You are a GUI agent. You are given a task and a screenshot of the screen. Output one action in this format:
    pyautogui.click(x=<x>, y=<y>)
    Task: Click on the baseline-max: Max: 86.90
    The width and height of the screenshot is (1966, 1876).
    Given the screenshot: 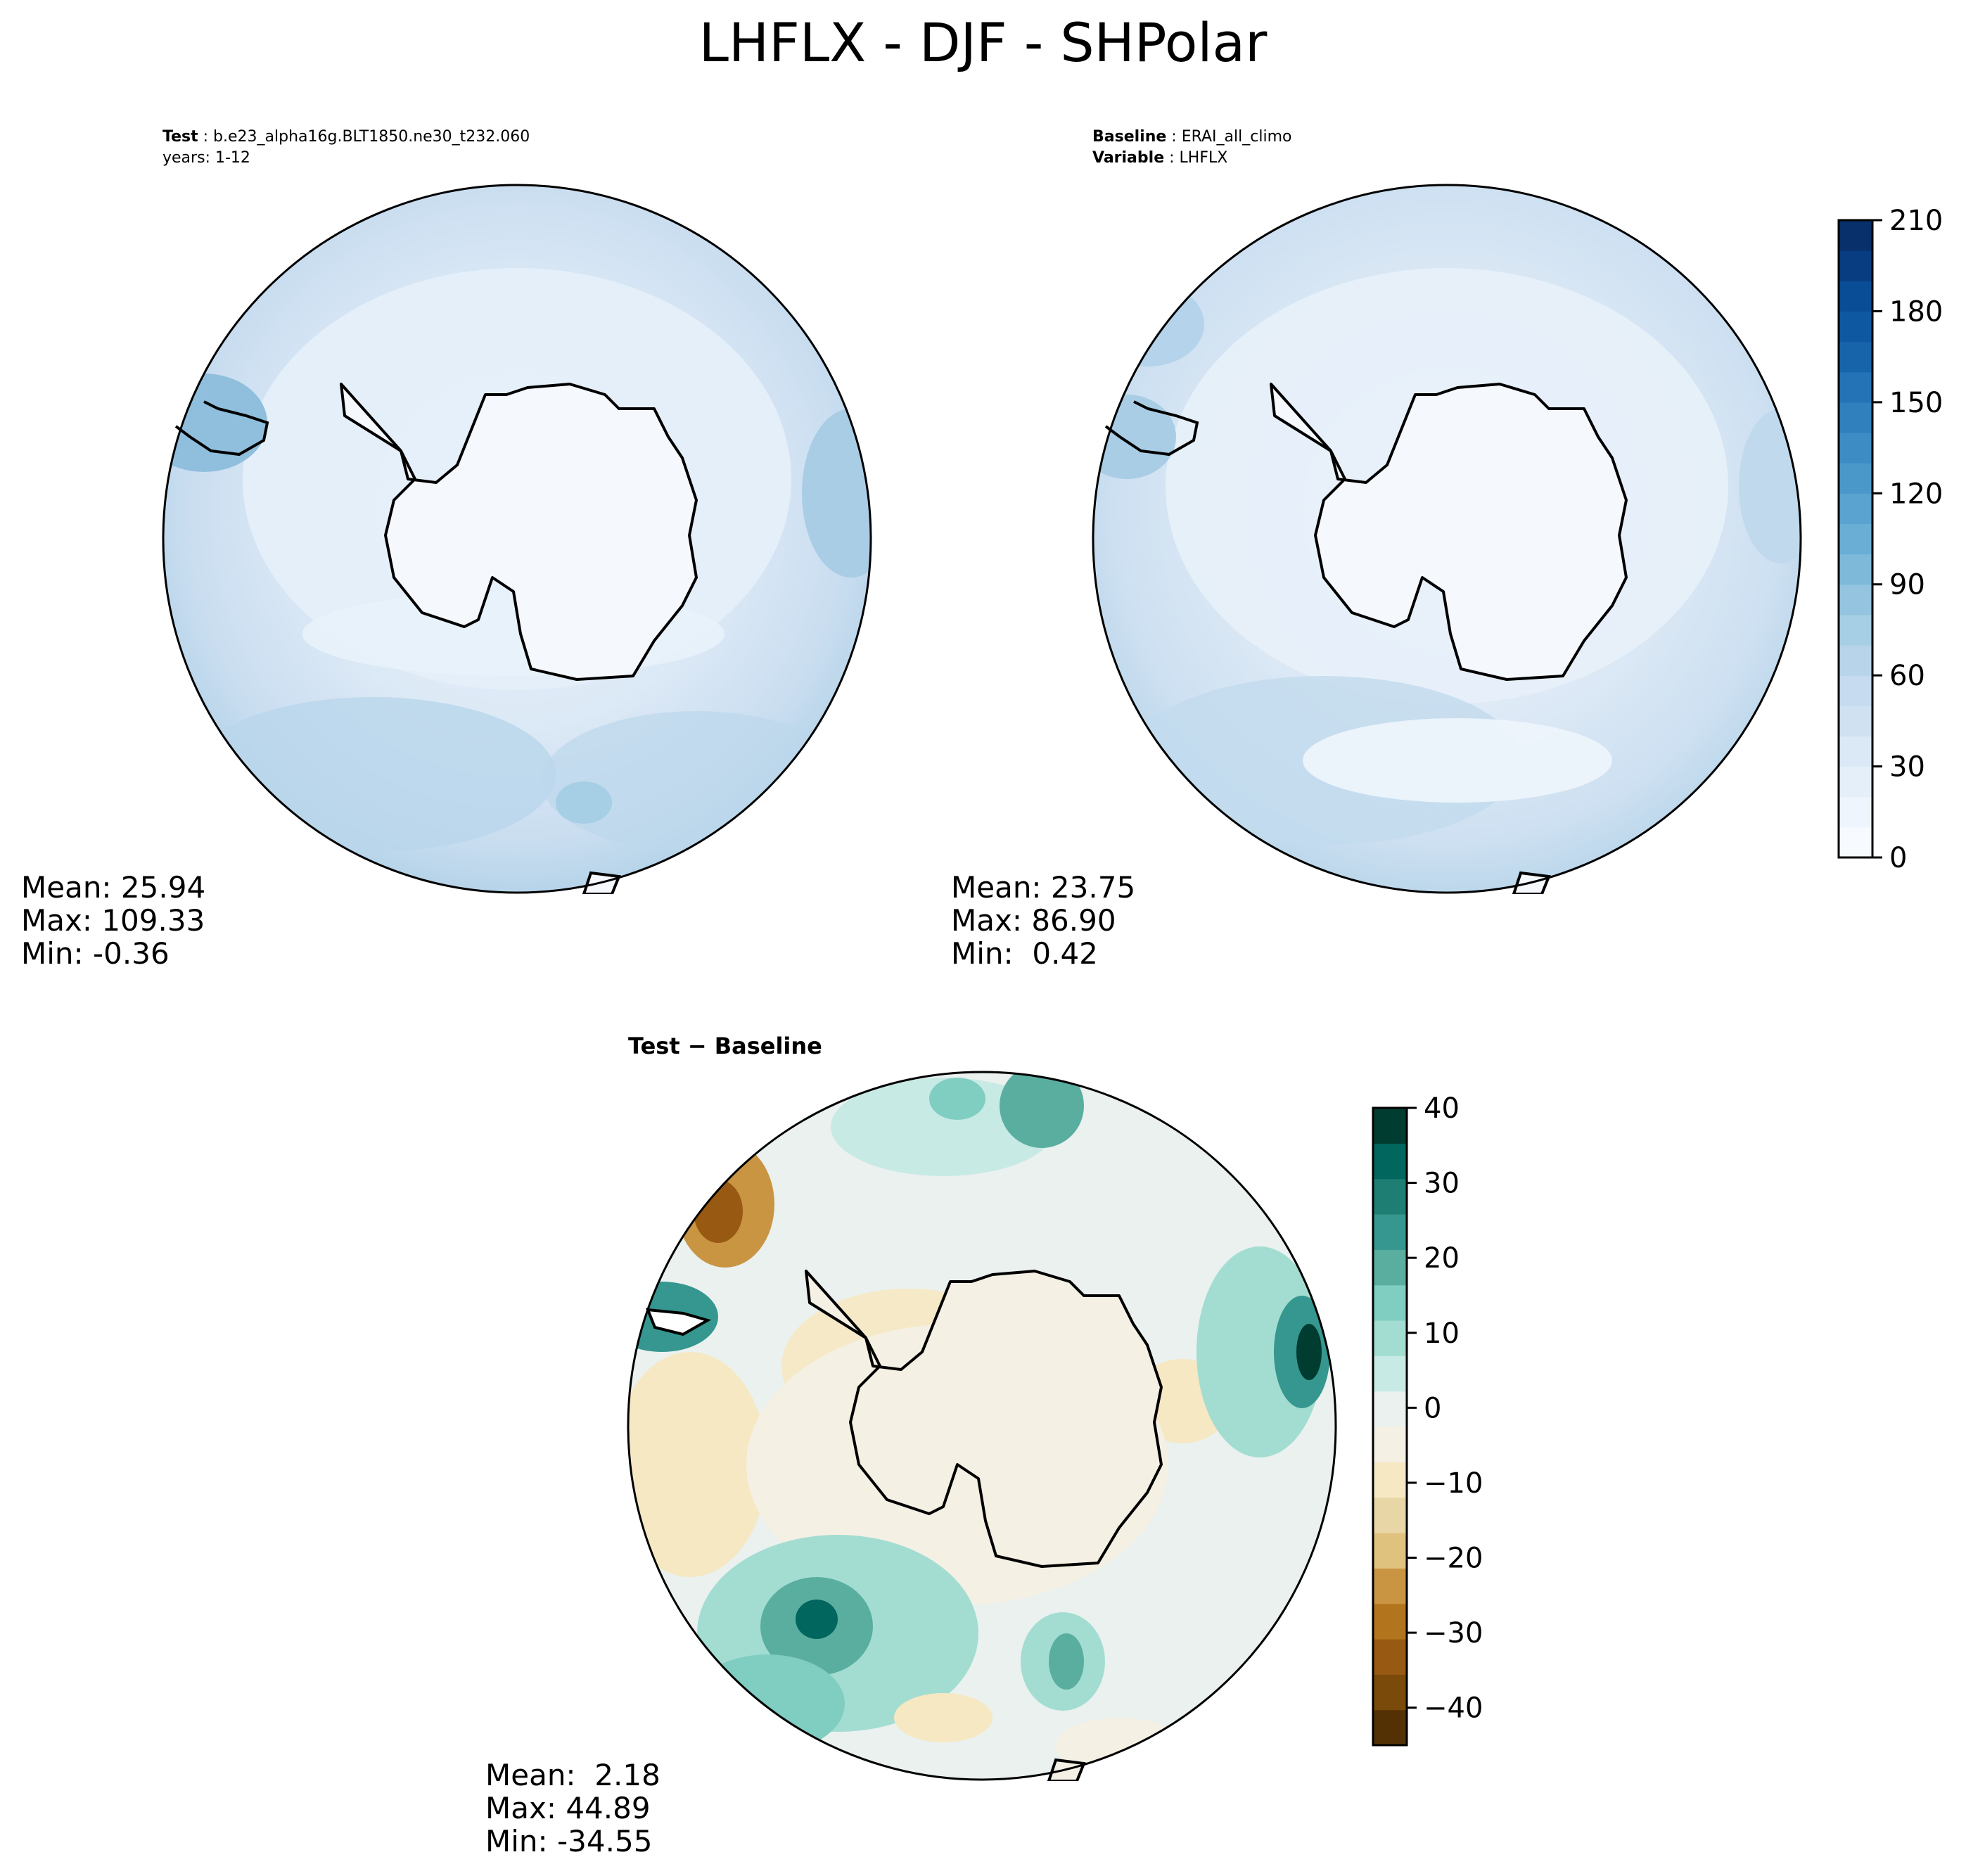 What is the action you would take?
    pyautogui.click(x=1033, y=921)
    